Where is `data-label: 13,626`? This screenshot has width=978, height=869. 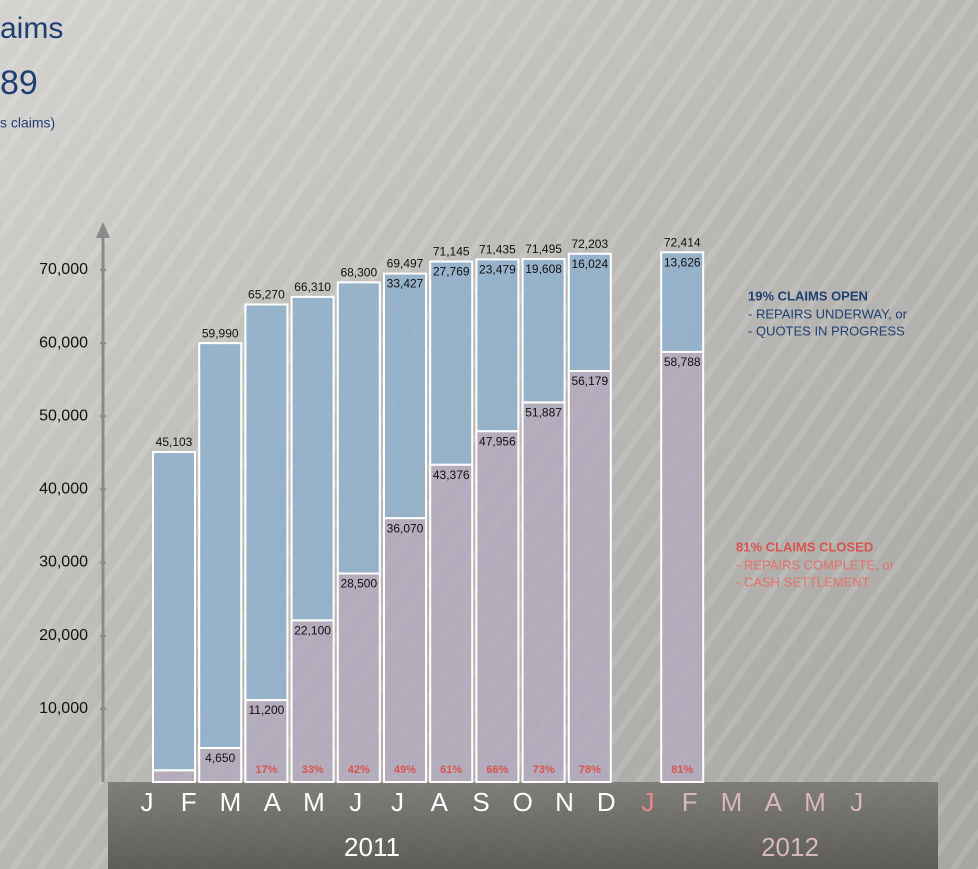
data-label: 13,626 is located at coordinates (682, 262).